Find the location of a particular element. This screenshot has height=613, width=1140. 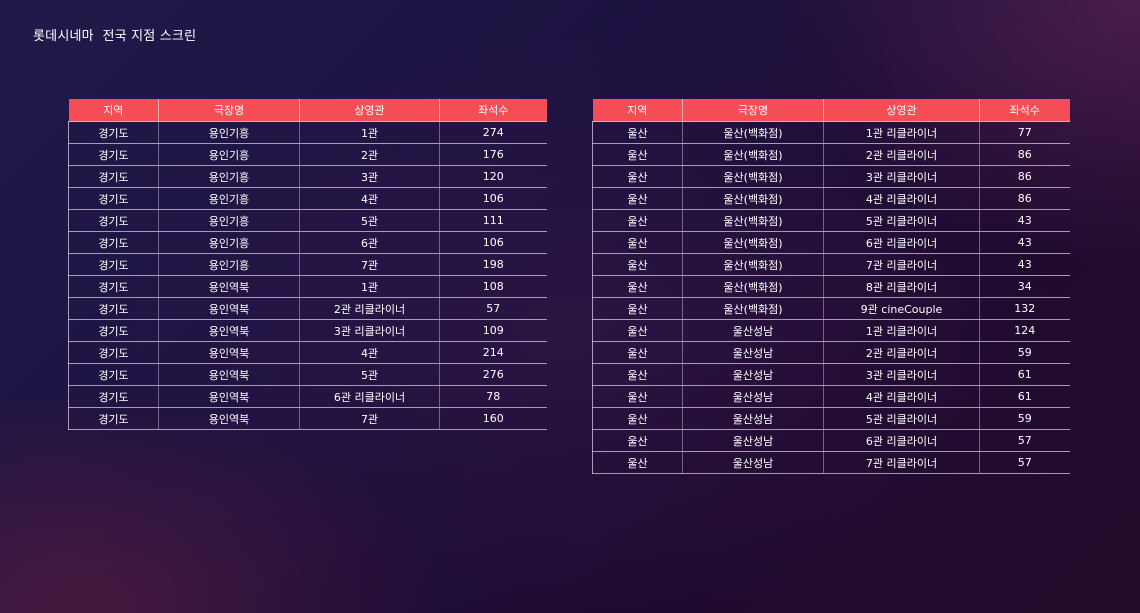

cell-screen: 4관 is located at coordinates (369, 352).